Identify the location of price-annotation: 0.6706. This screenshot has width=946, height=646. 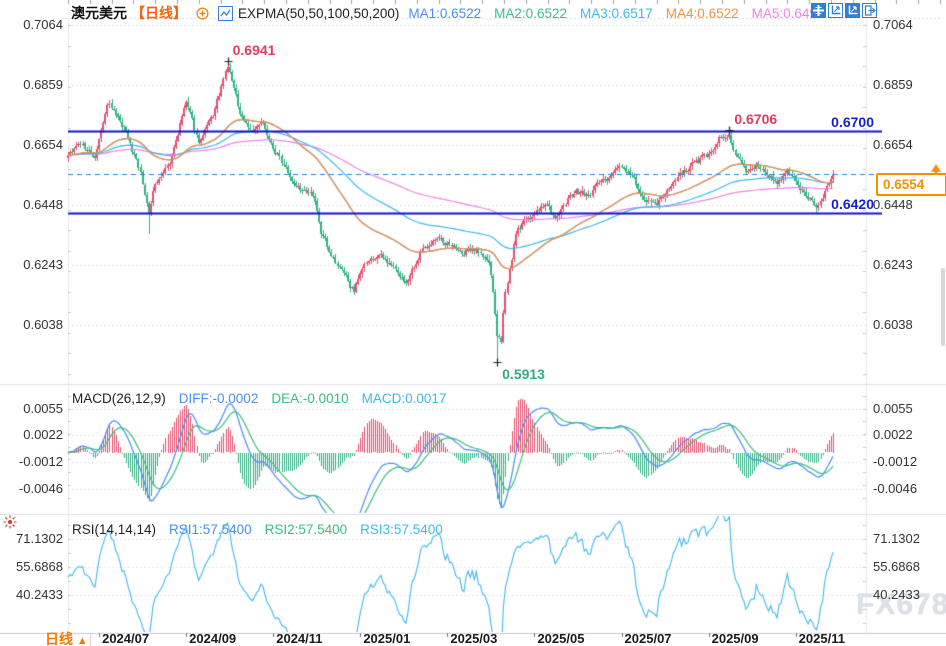
(756, 118).